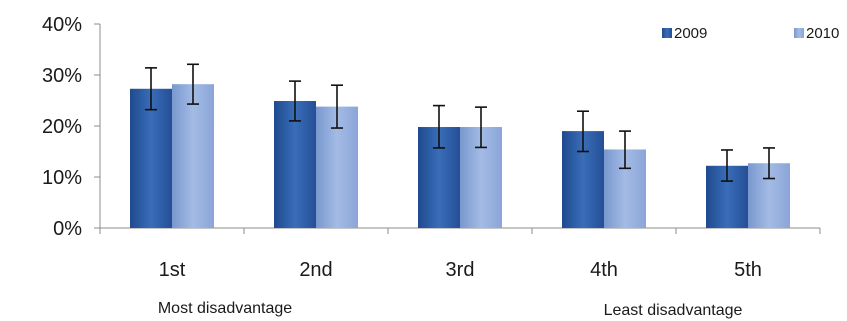 The image size is (847, 321). What do you see at coordinates (673, 310) in the screenshot?
I see `annotation-least-disadvantage: Least disadvantage` at bounding box center [673, 310].